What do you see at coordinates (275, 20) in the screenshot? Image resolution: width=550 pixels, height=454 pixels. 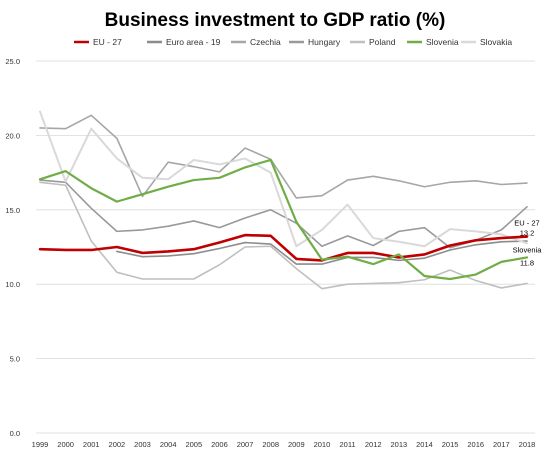 I see `chart-title: Business investment to GDP ratio (%)` at bounding box center [275, 20].